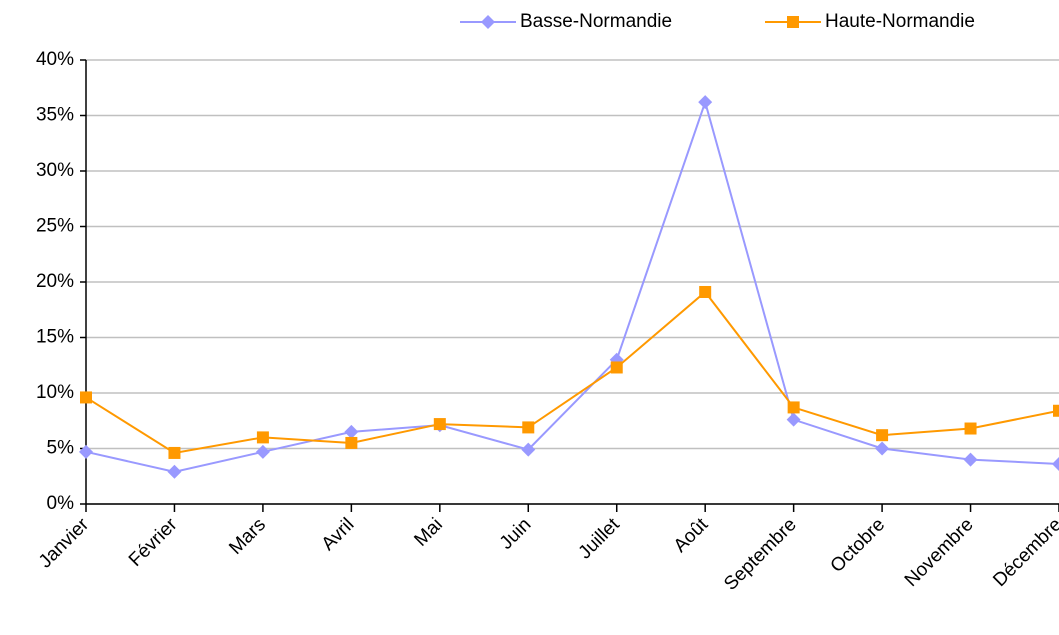 This screenshot has height=635, width=1059. Describe the element at coordinates (760, 554) in the screenshot. I see `x-tick-label: Septembre` at that location.